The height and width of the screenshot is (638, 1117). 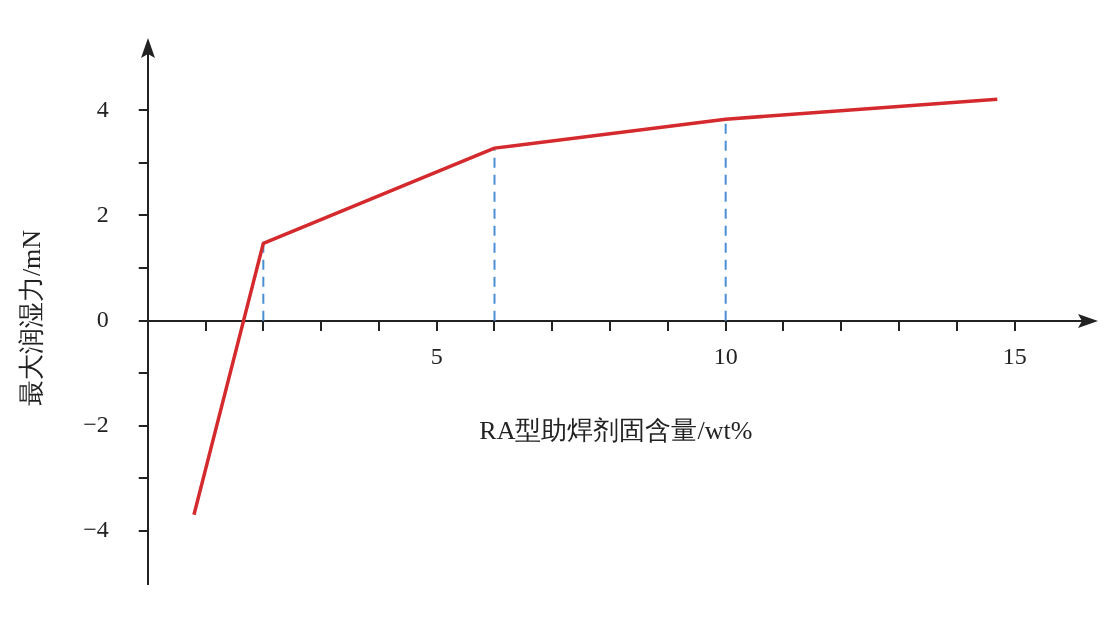 What do you see at coordinates (102, 108) in the screenshot?
I see `y-tick-label: 4` at bounding box center [102, 108].